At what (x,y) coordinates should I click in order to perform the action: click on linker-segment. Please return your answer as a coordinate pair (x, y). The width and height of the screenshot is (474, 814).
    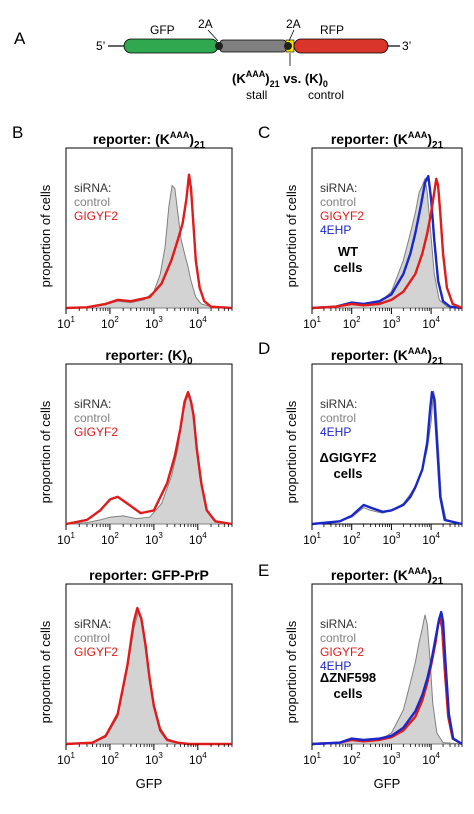
    Looking at the image, I should click on (253, 46).